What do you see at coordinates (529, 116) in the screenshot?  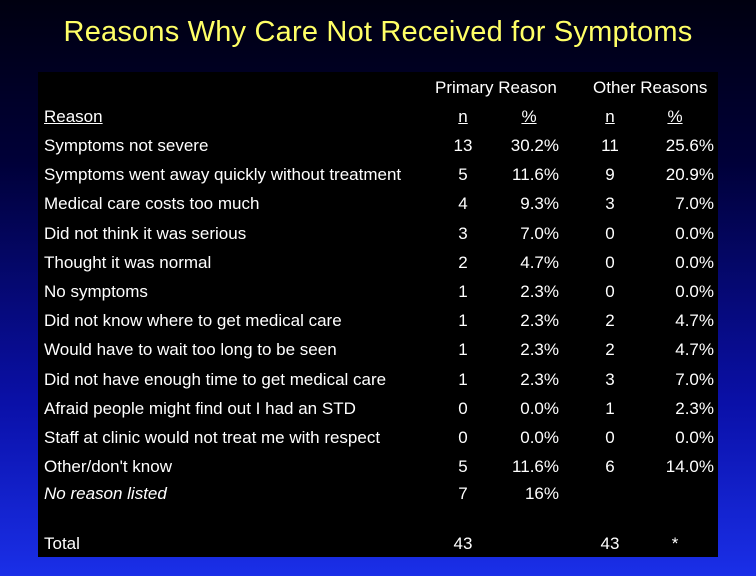 I see `primary-percent-header: %` at bounding box center [529, 116].